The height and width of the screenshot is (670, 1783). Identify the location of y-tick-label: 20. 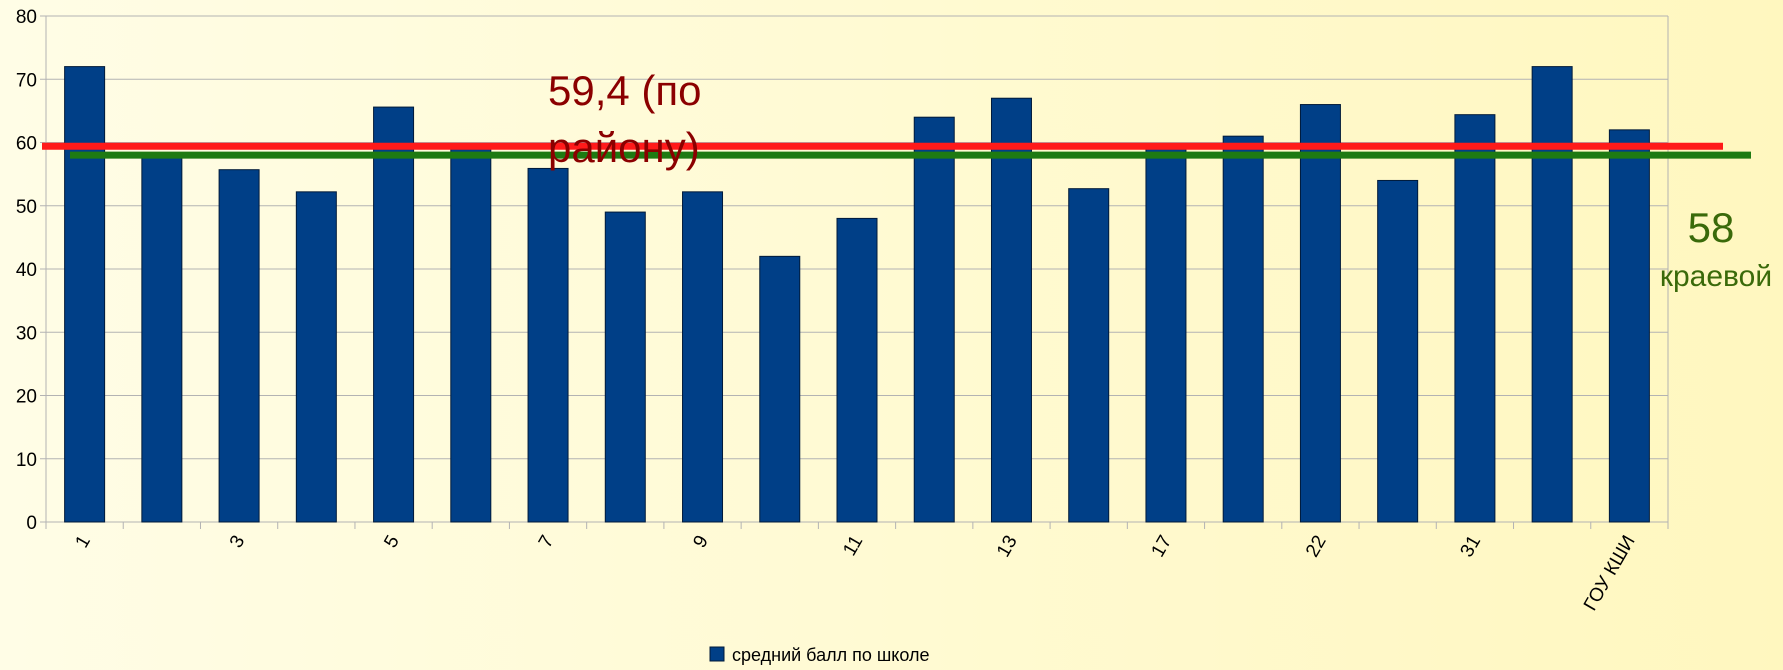
(26, 397).